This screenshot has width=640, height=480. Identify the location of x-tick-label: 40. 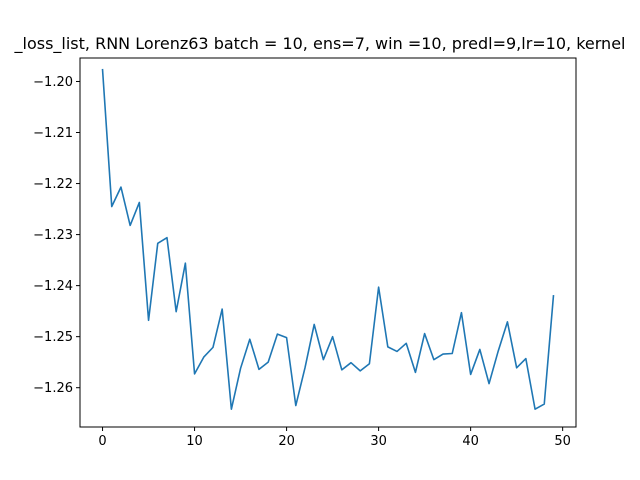
(470, 441).